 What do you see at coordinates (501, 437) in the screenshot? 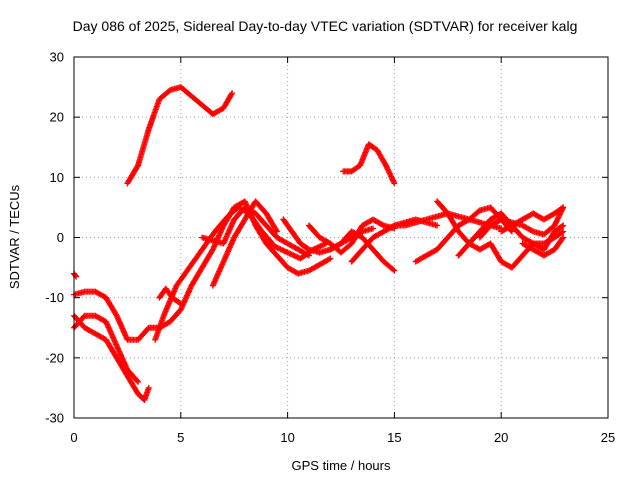
I see `x-tick-label: 20` at bounding box center [501, 437].